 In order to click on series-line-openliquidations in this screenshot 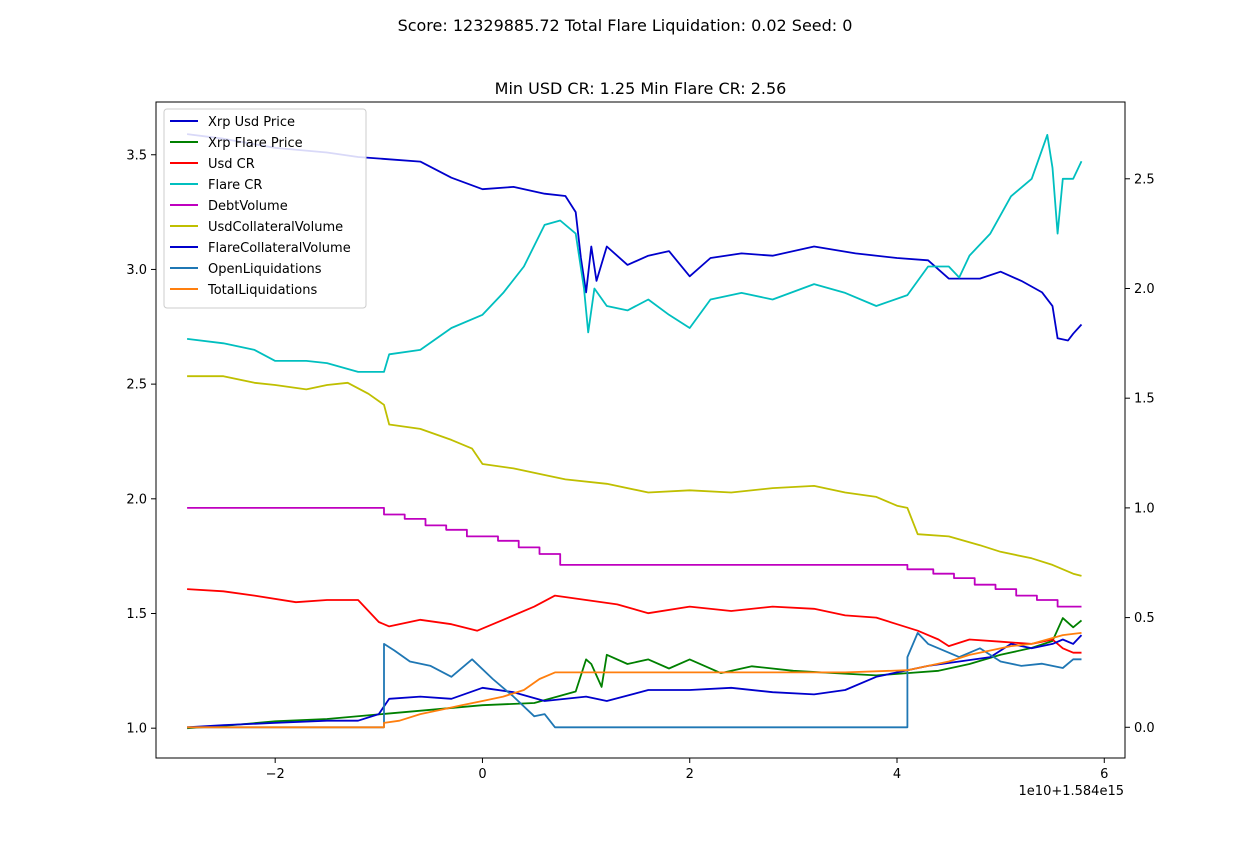, I will do `click(634, 680)`.